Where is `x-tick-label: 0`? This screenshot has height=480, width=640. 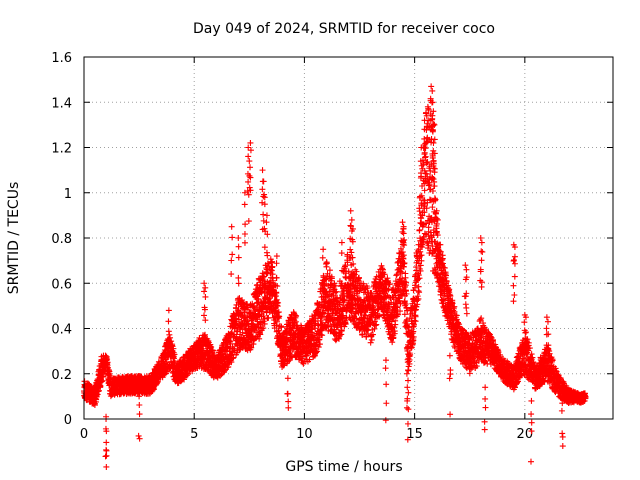
x-tick-label: 0 is located at coordinates (84, 434).